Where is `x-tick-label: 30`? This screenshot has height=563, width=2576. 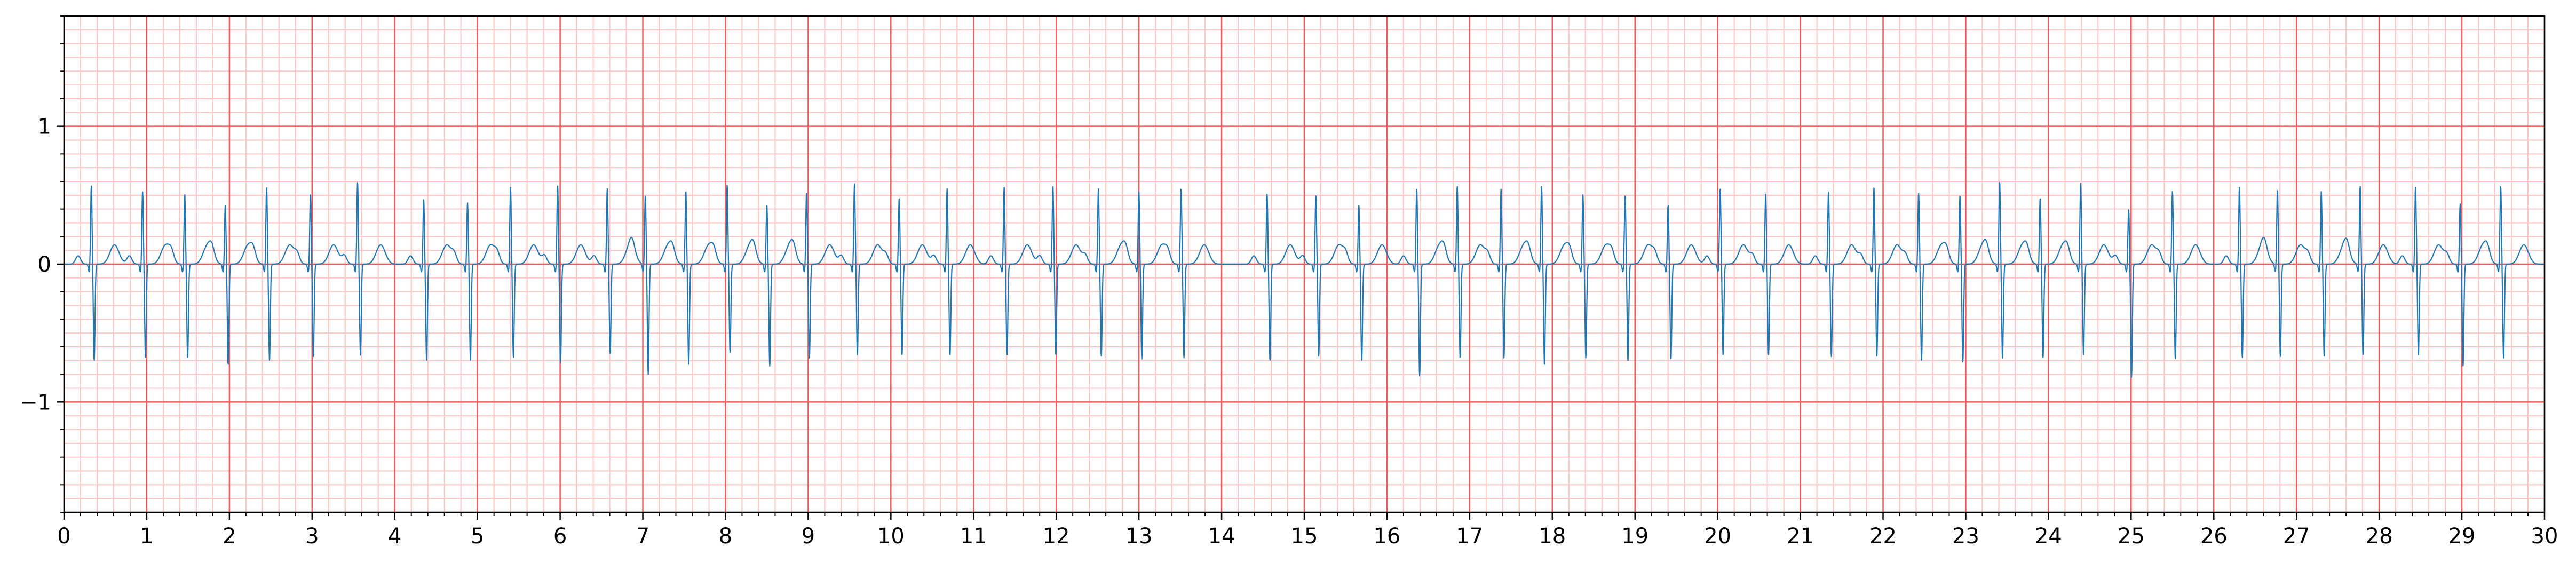 x-tick-label: 30 is located at coordinates (2544, 536).